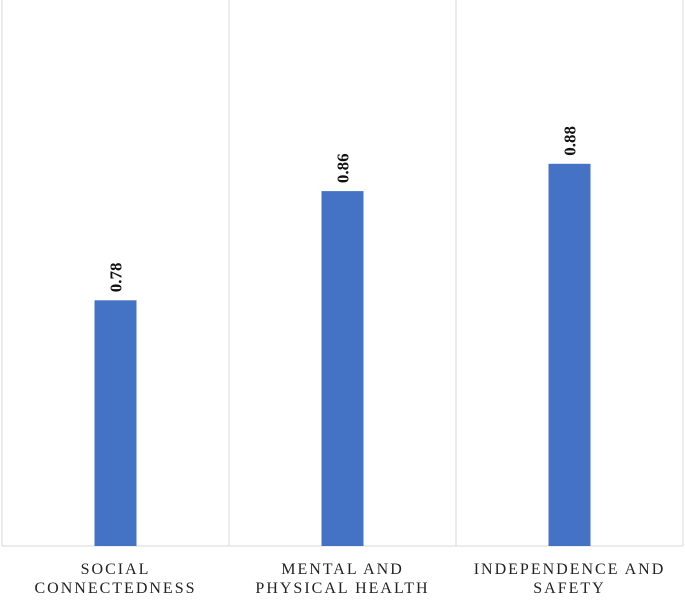 This screenshot has height=601, width=685. What do you see at coordinates (343, 168) in the screenshot?
I see `data-label: 0.86` at bounding box center [343, 168].